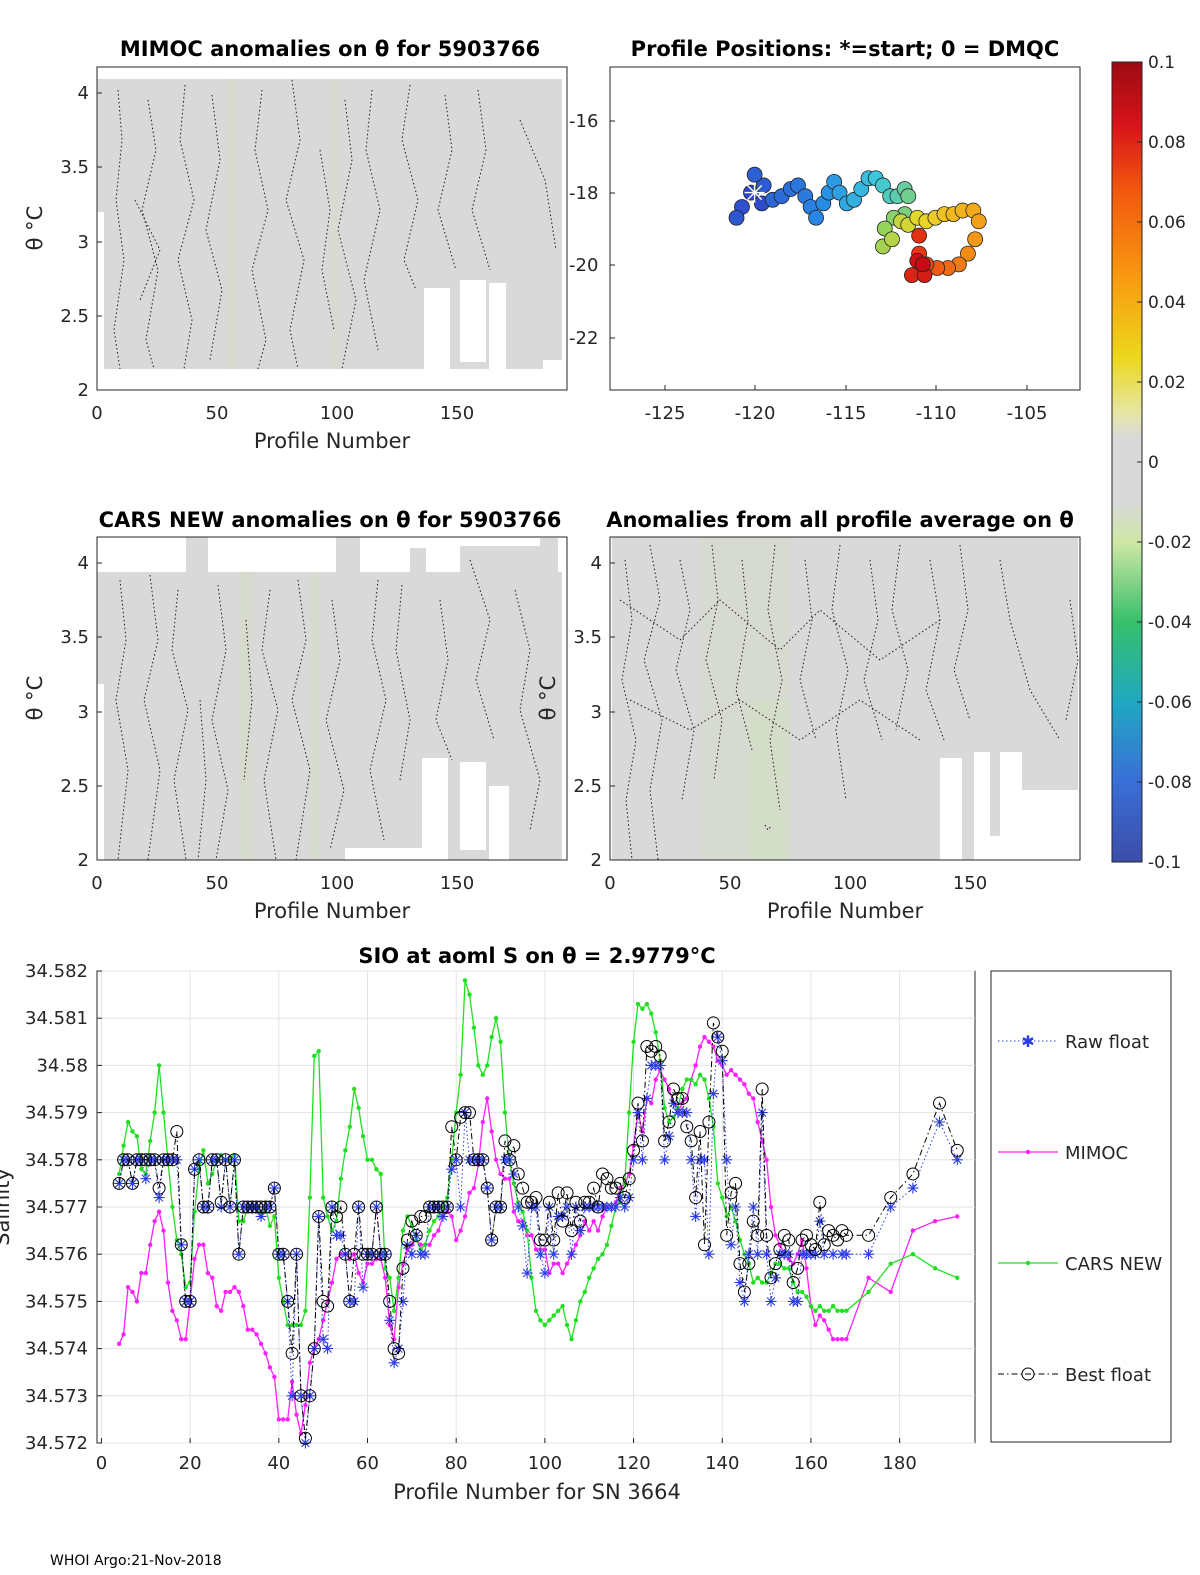 The image size is (1200, 1575). I want to click on salinity-xtick-label: 40, so click(278, 1463).